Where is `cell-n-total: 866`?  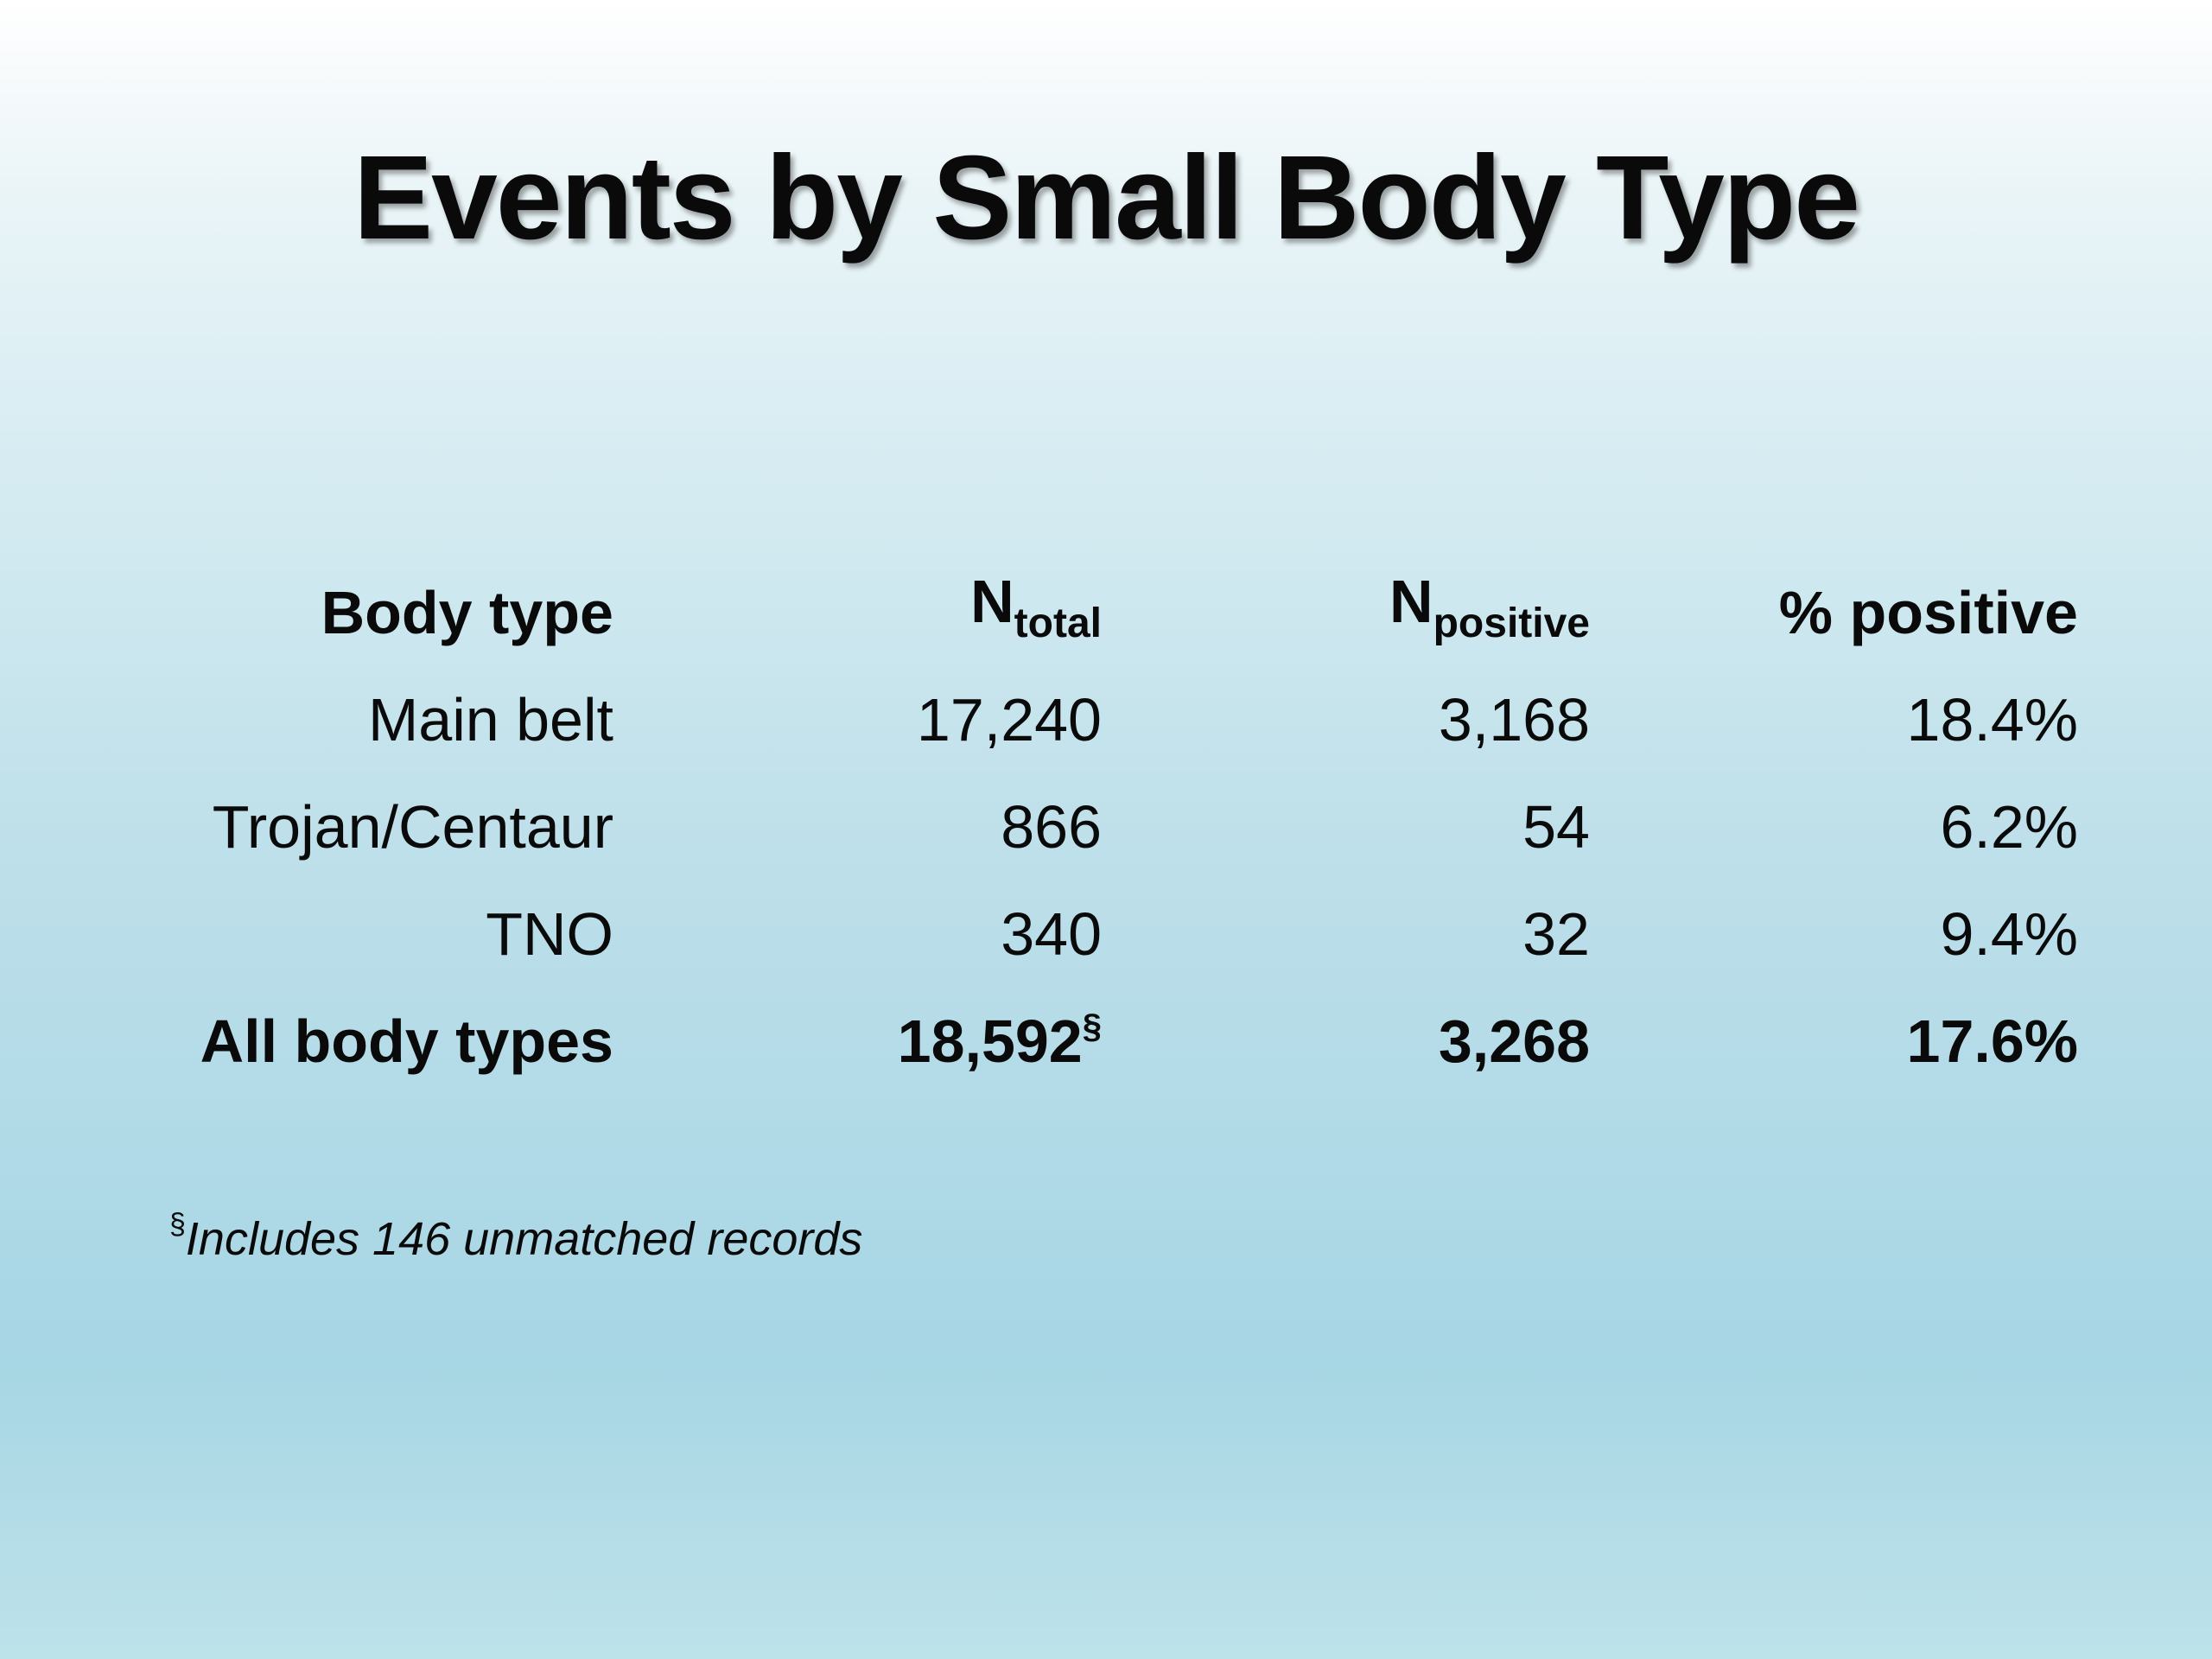
cell-n-total: 866 is located at coordinates (1051, 827).